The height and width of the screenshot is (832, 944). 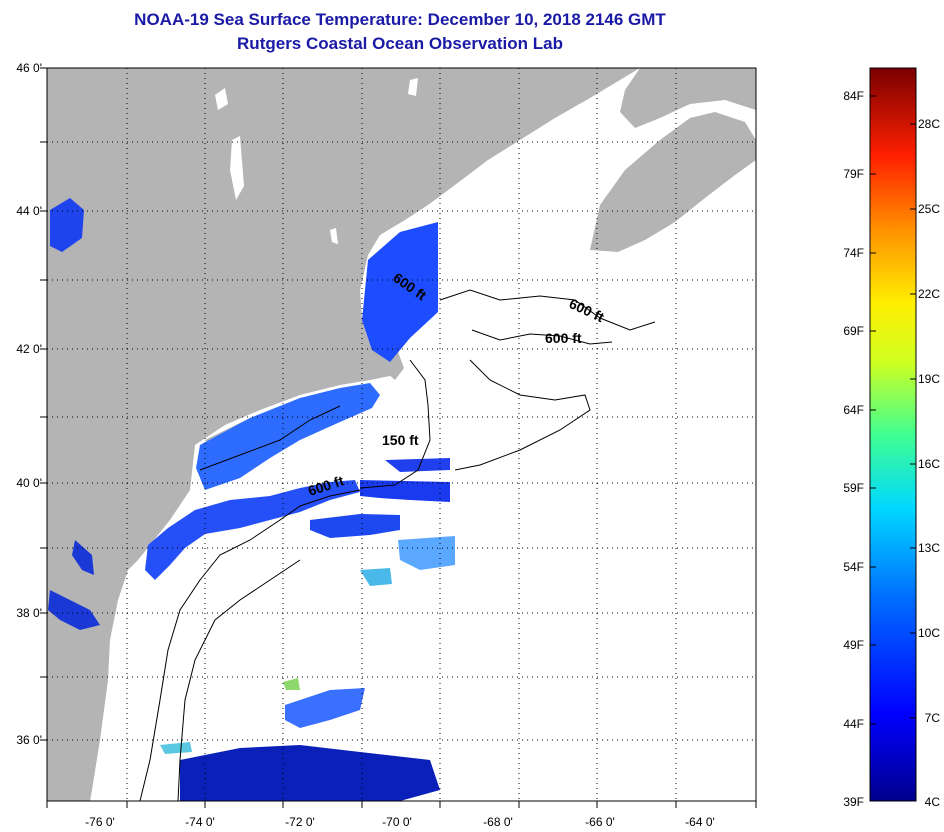 I want to click on lon-label: -70 0', so click(x=397, y=822).